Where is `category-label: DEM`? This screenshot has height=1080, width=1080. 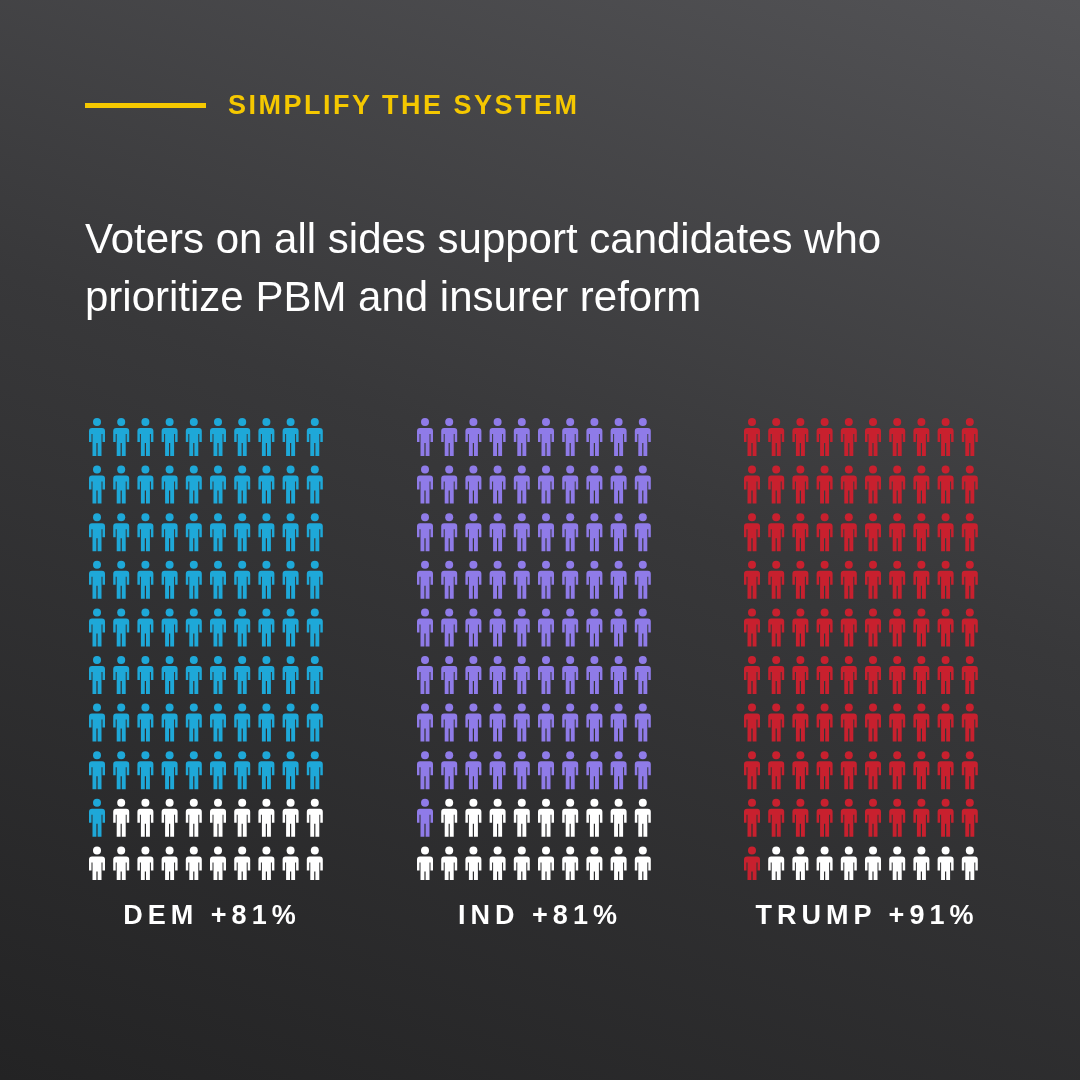
category-label: DEM is located at coordinates (161, 915).